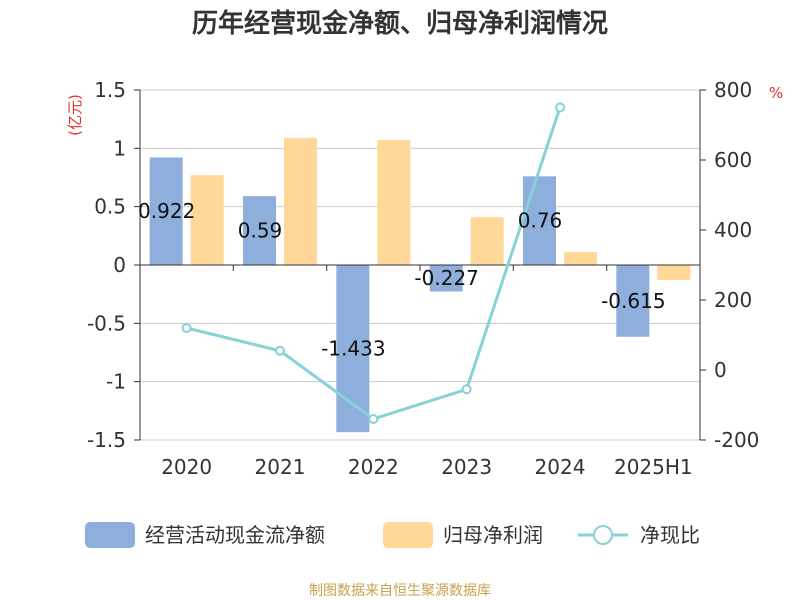 Image resolution: width=800 pixels, height=600 pixels. Describe the element at coordinates (736, 440) in the screenshot. I see `right-axis-tick-label: -200` at that location.